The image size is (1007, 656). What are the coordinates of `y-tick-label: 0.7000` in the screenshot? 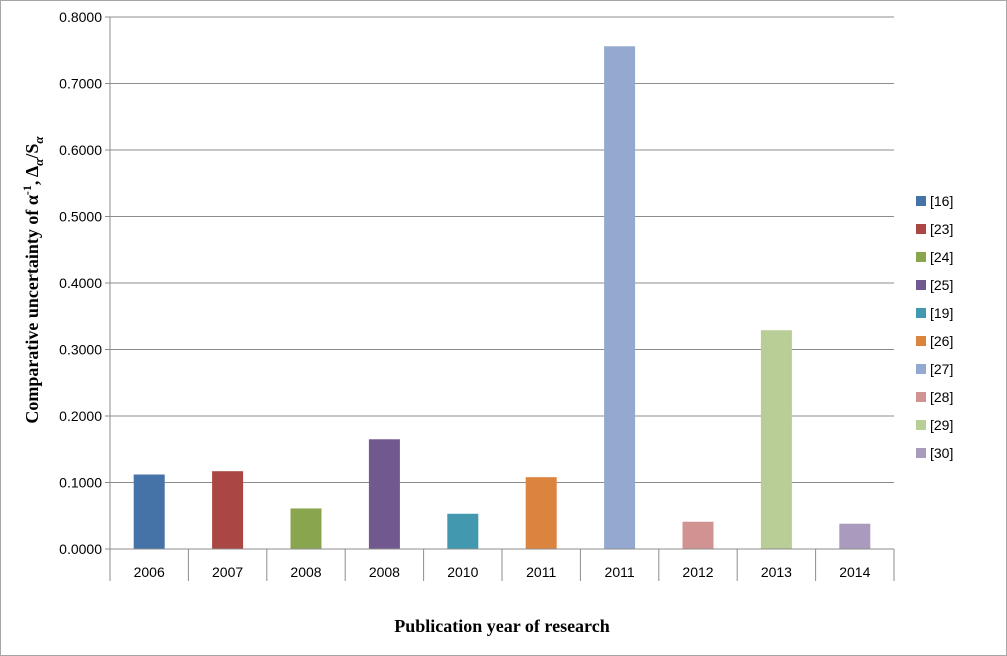 It's located at (80, 84).